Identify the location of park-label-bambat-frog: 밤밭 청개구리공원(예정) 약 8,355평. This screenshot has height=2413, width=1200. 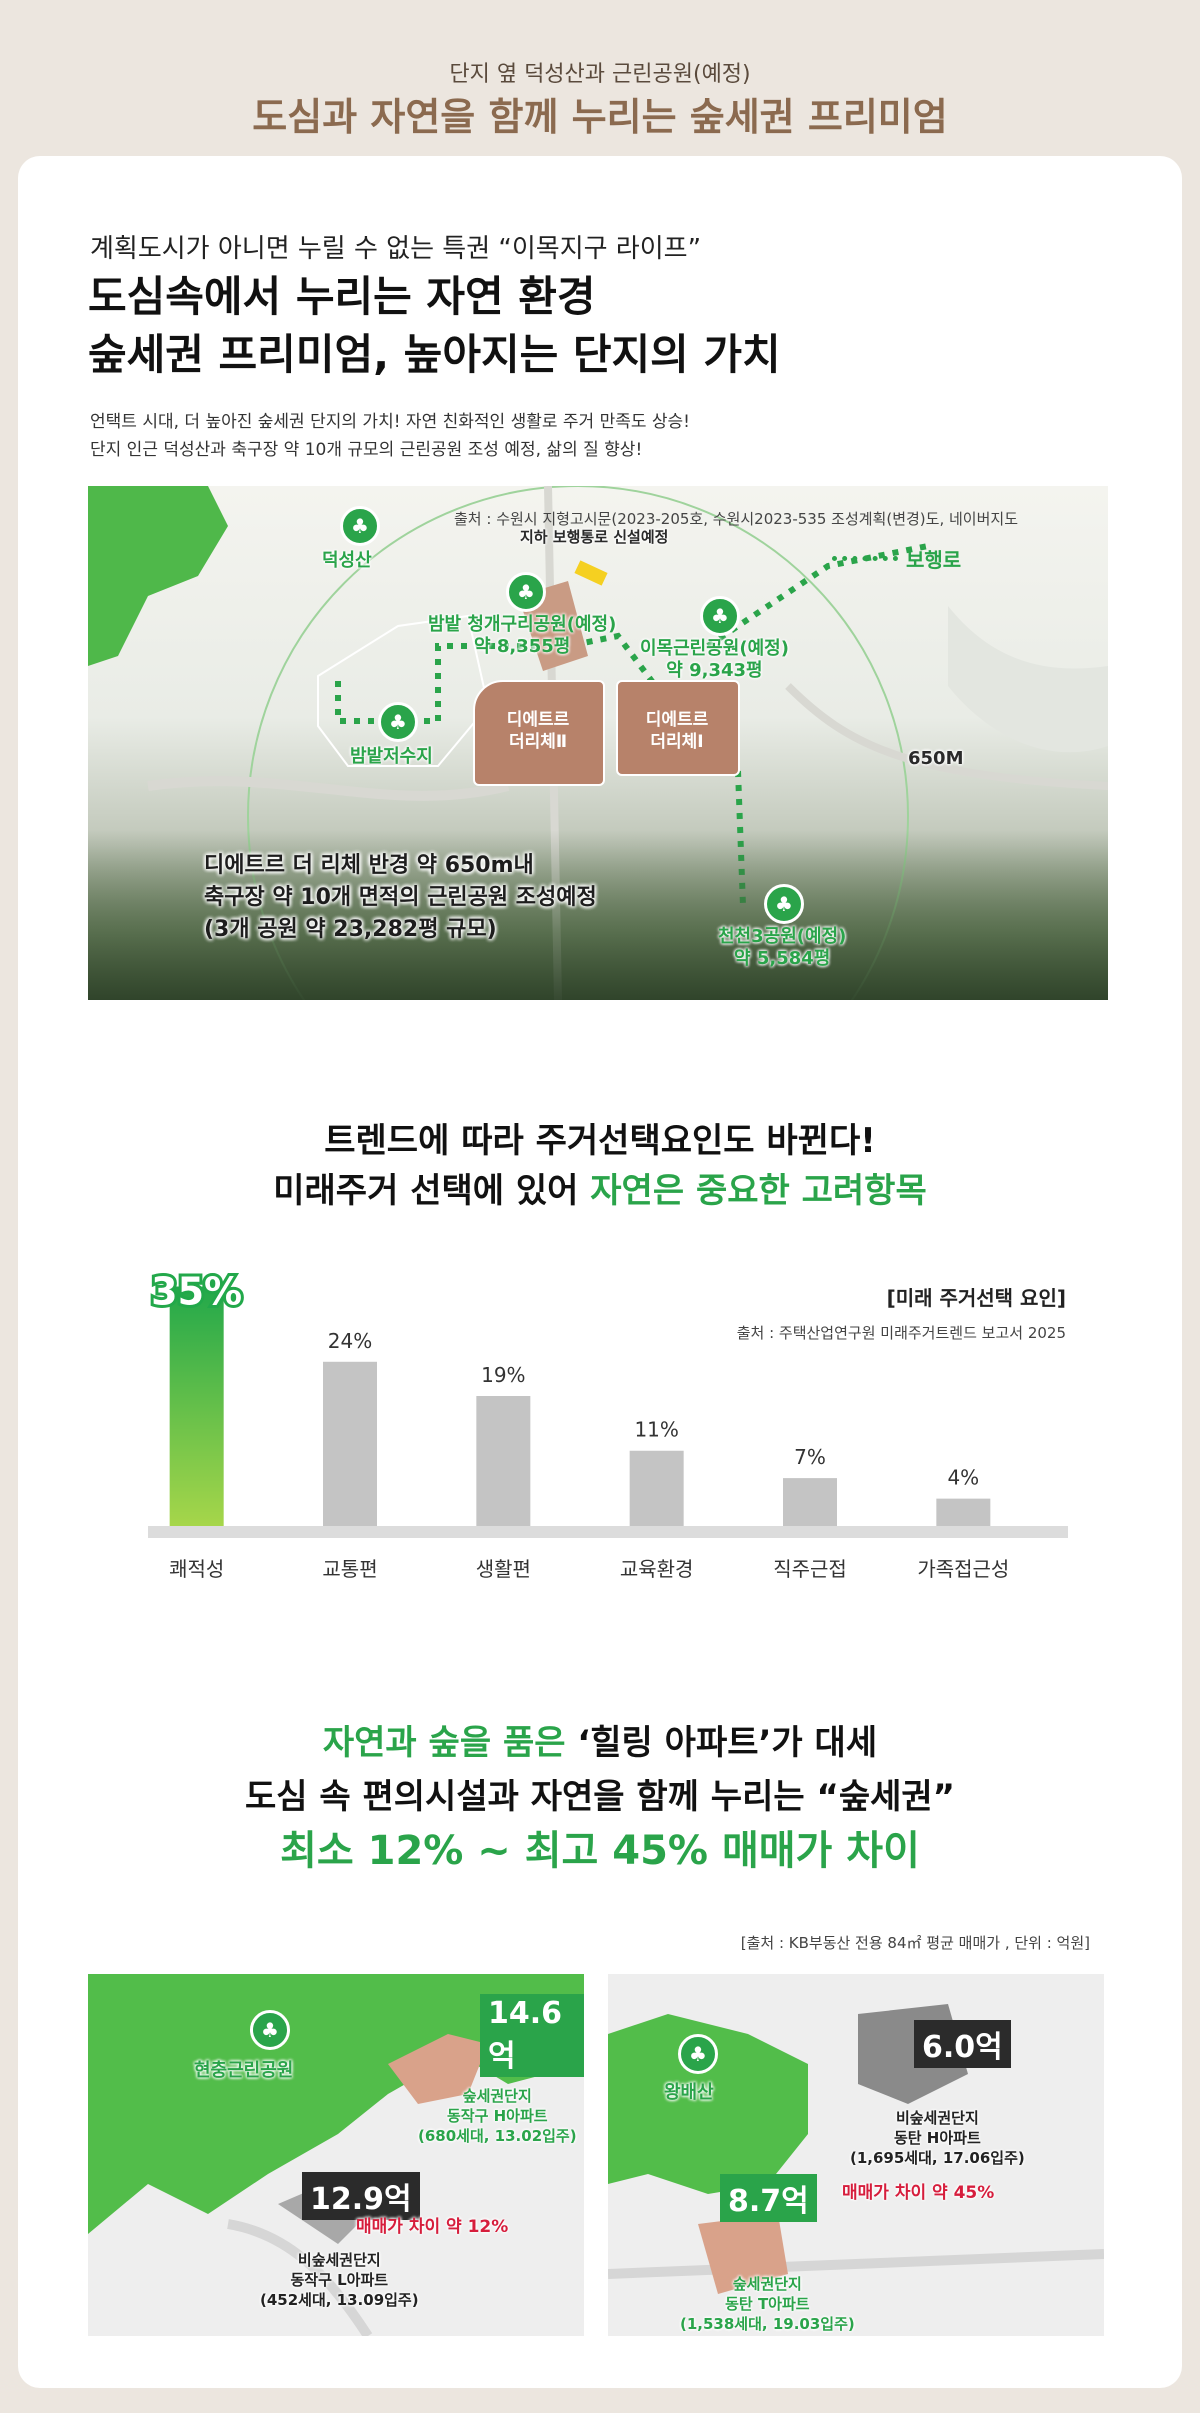
(522, 635).